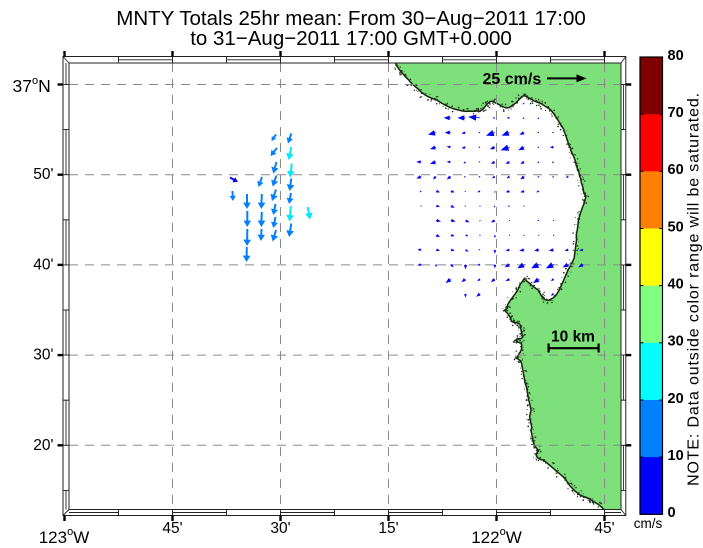 Image resolution: width=703 pixels, height=548 pixels. Describe the element at coordinates (43, 445) in the screenshot. I see `svg-text: 20'` at that location.